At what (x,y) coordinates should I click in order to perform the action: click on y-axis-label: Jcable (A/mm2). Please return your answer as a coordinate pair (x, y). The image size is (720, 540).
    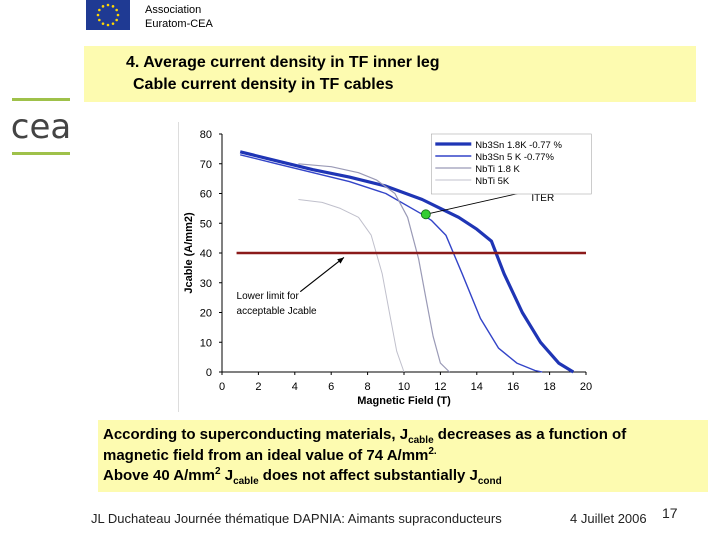
    Looking at the image, I should click on (189, 253).